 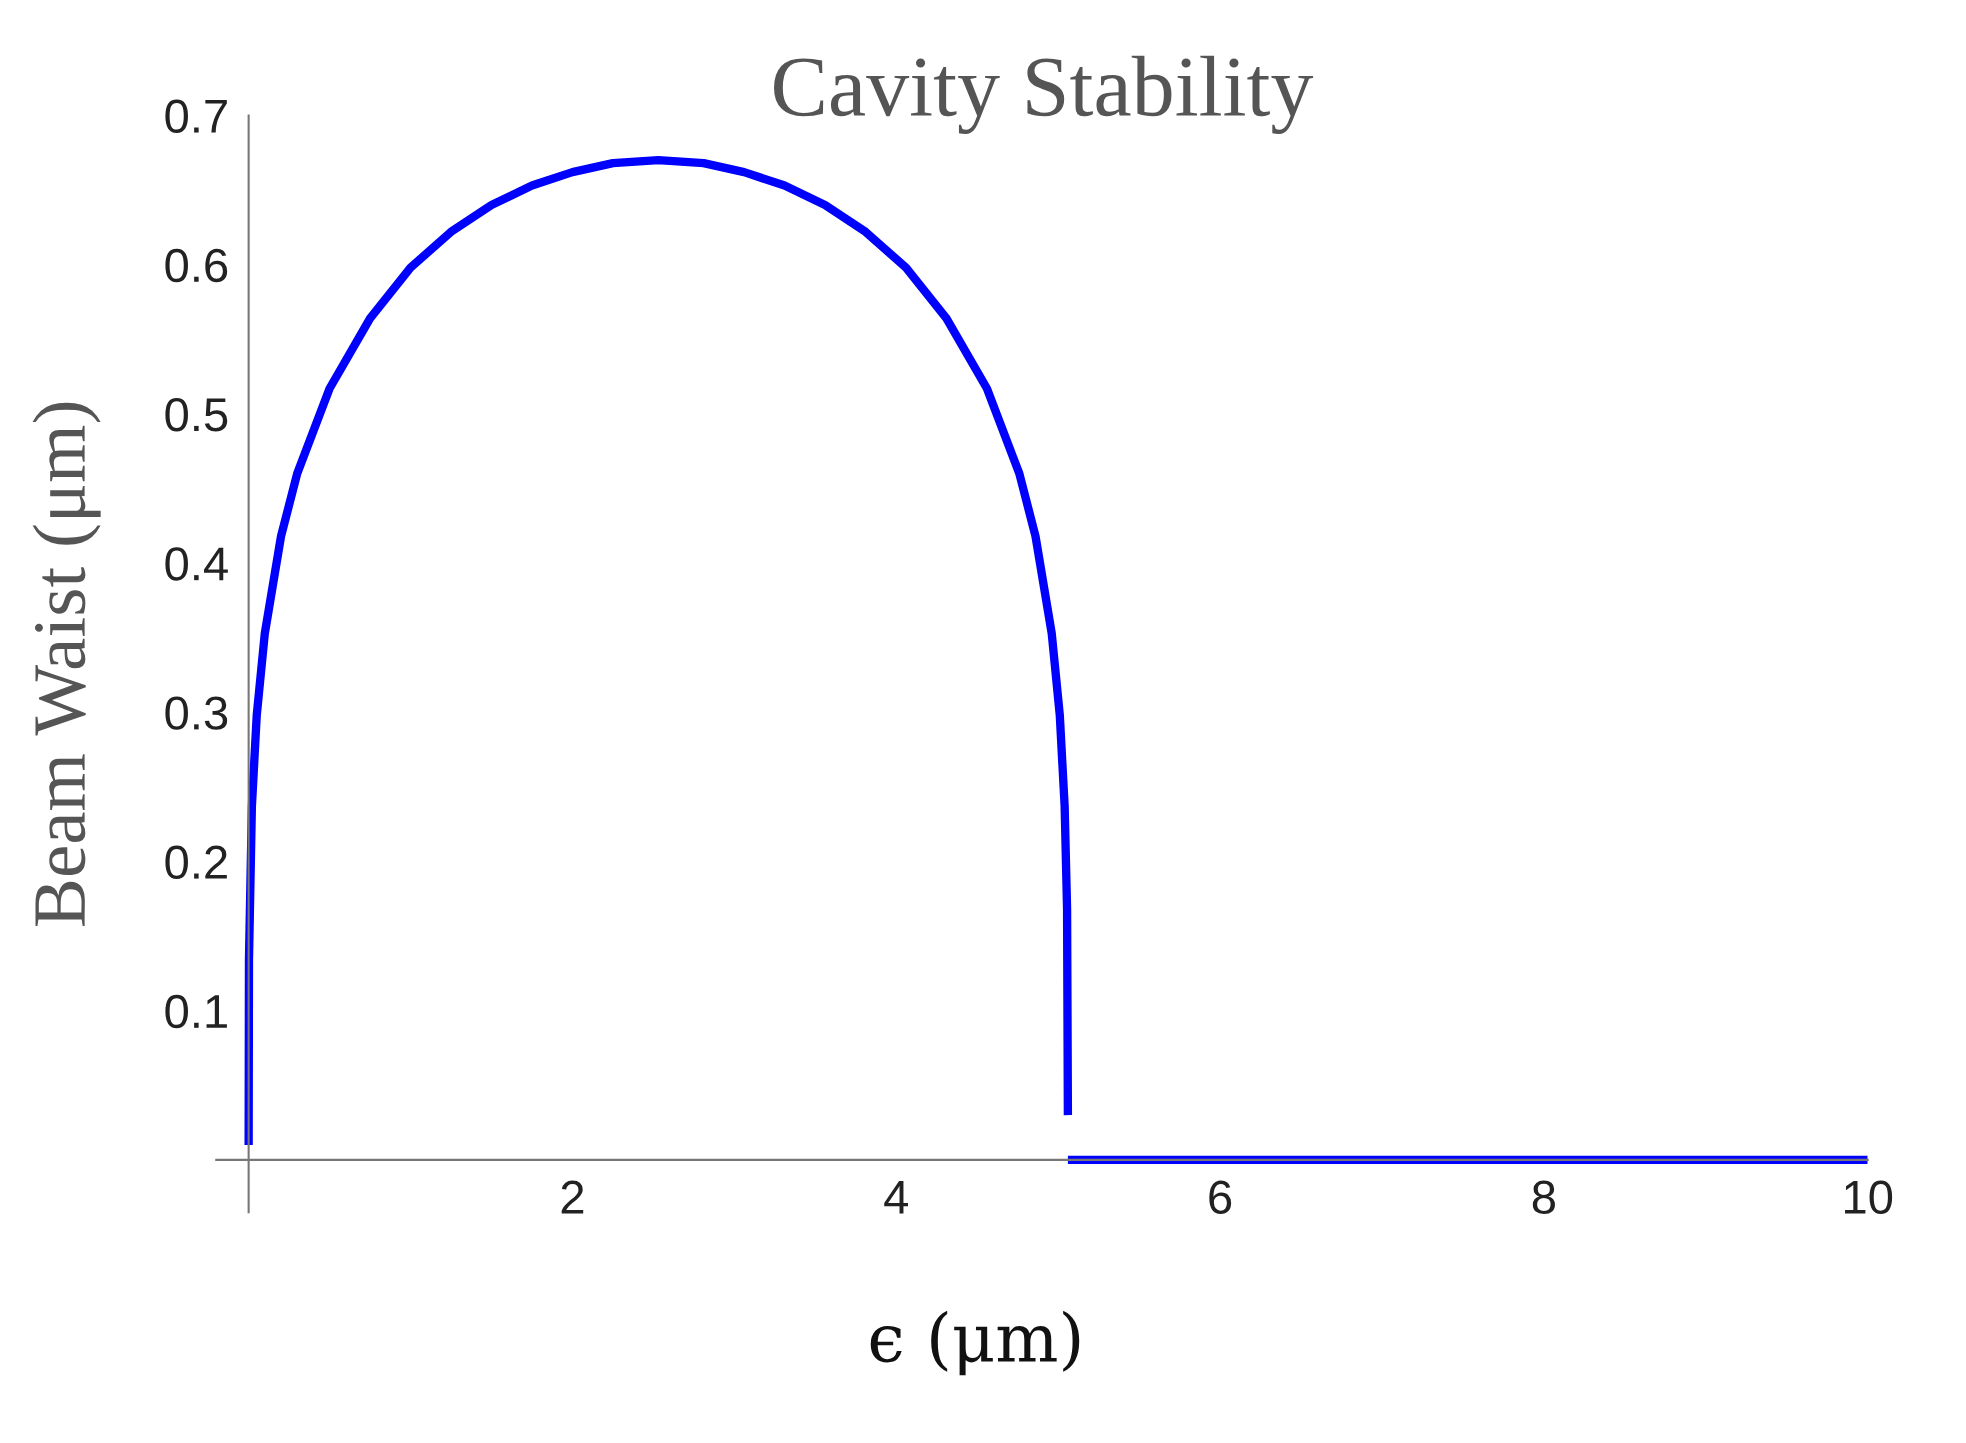 I want to click on y-tick-label: 0.3, so click(x=196, y=713).